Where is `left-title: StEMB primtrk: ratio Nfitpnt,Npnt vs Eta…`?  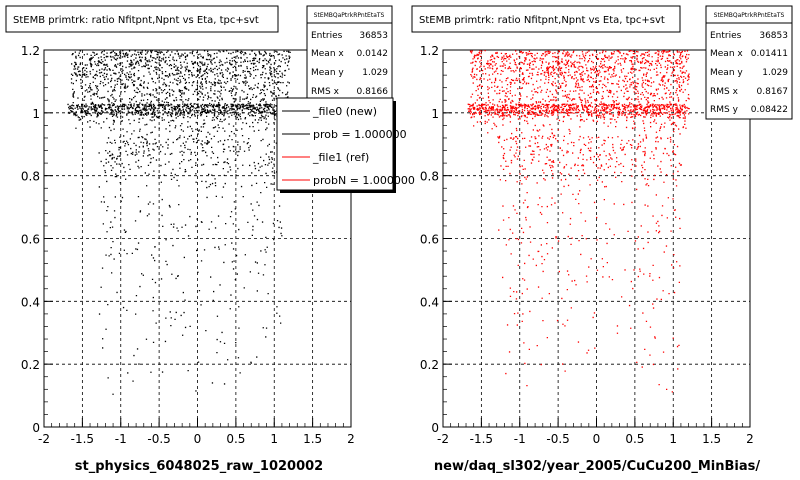 left-title: StEMB primtrk: ratio Nfitpnt,Npnt vs Eta… is located at coordinates (136, 20).